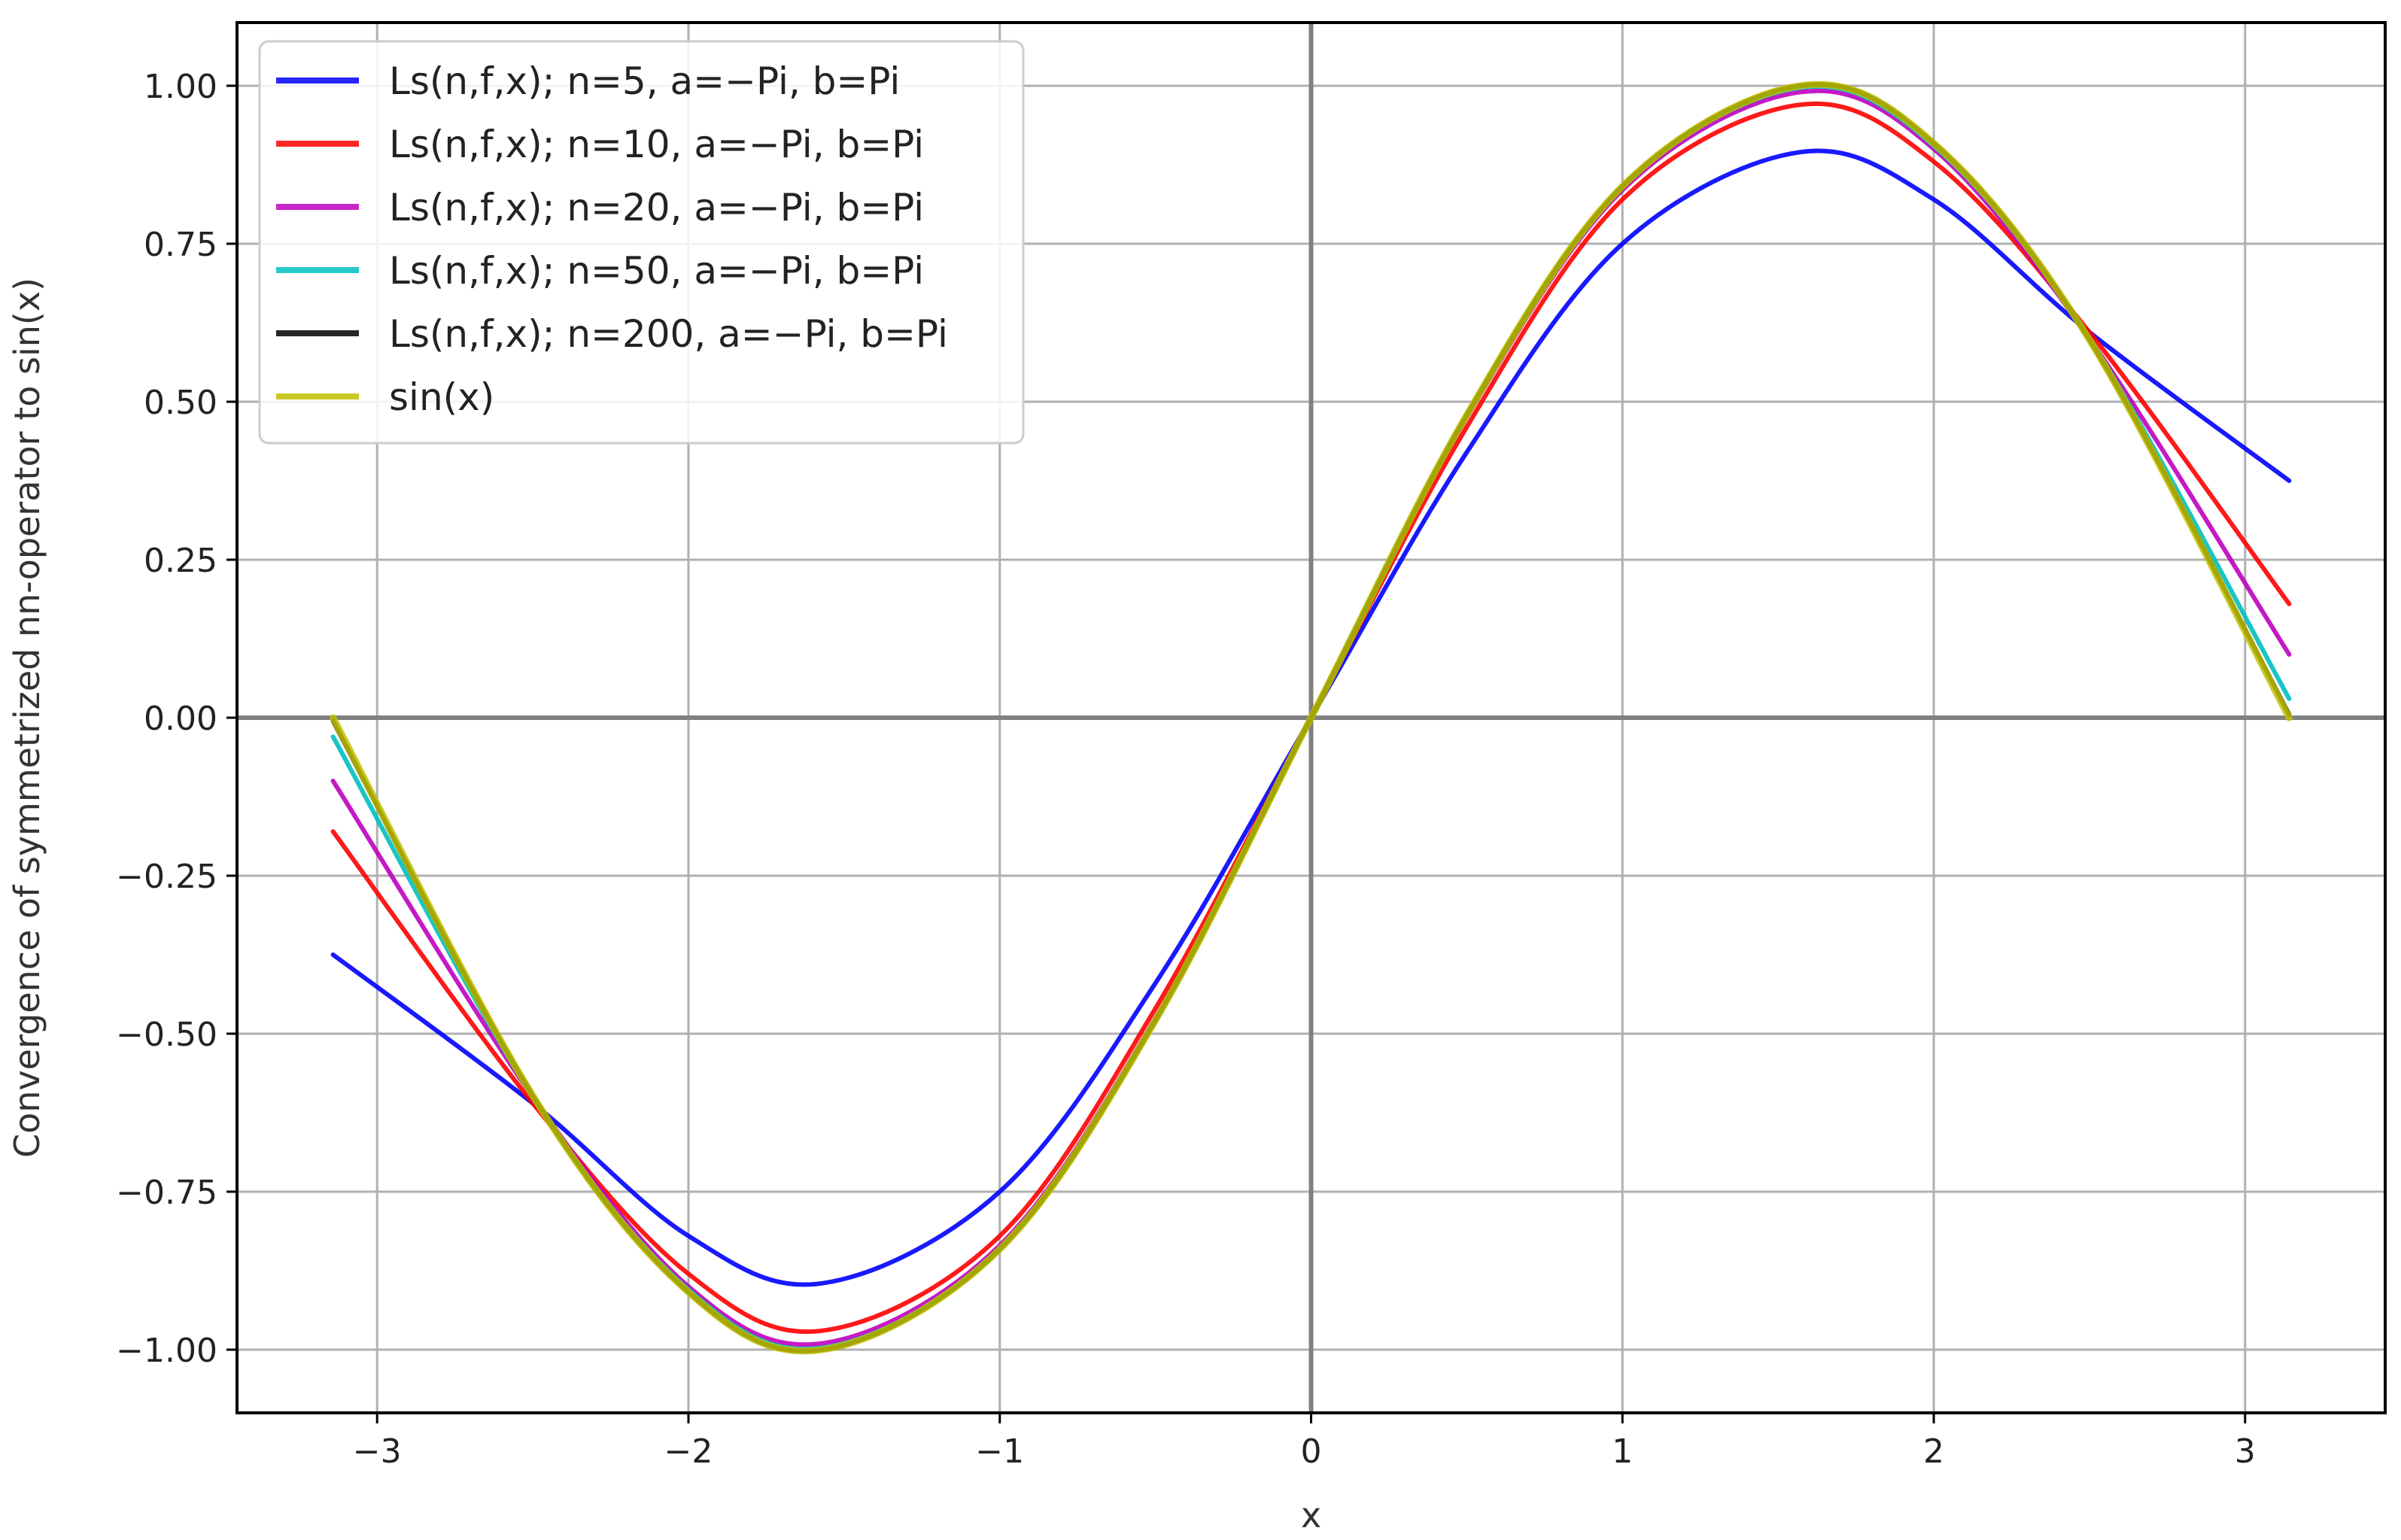 The width and height of the screenshot is (2401, 1540). I want to click on y-tick-label: −0.75, so click(166, 1193).